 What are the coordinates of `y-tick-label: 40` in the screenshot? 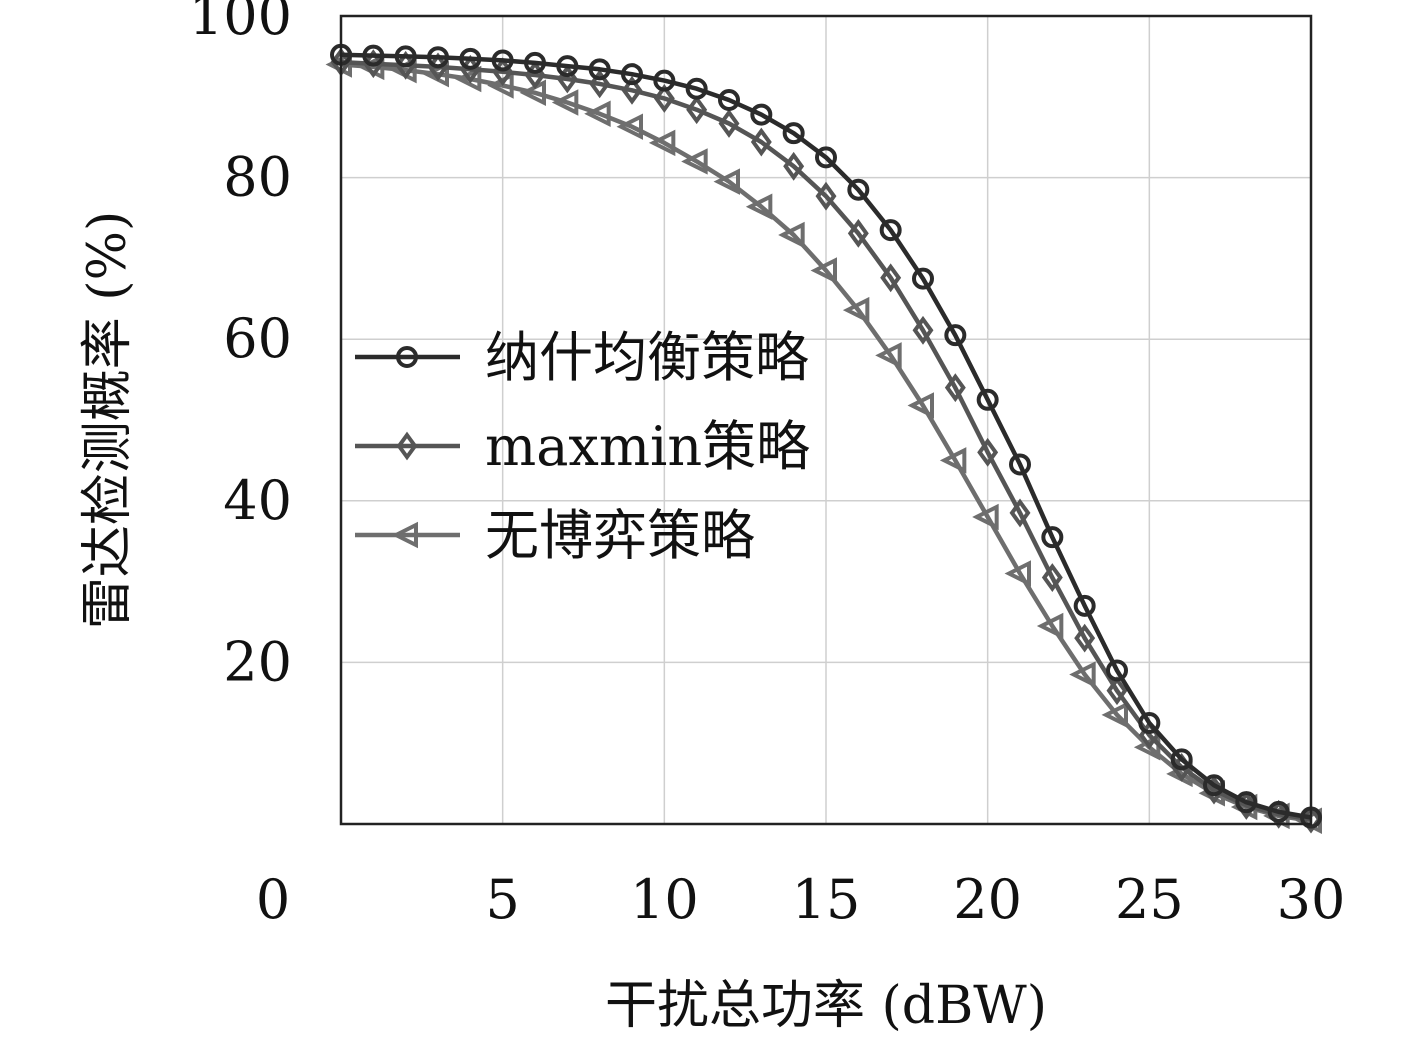 It's located at (257, 500).